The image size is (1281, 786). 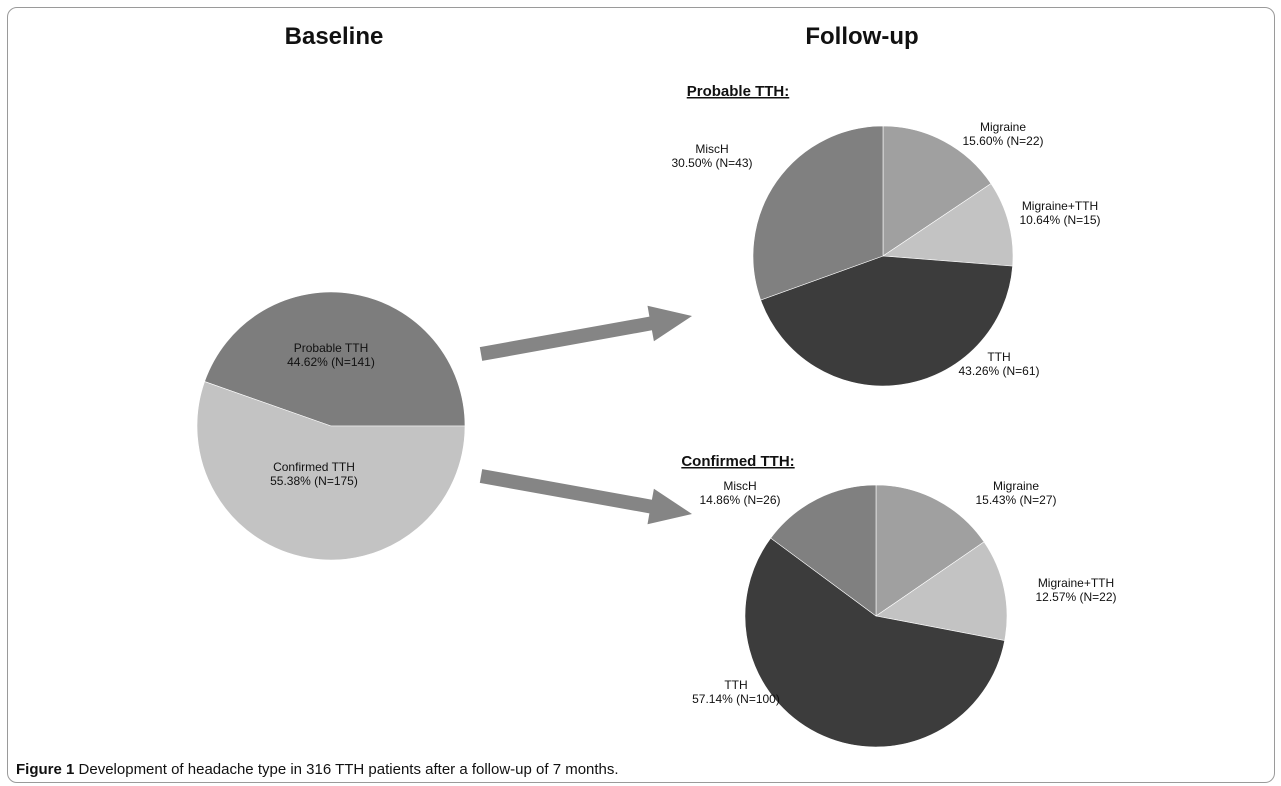 What do you see at coordinates (1059, 220) in the screenshot?
I see `pie-1-value-migraine-tth: 10.64% (N=15)` at bounding box center [1059, 220].